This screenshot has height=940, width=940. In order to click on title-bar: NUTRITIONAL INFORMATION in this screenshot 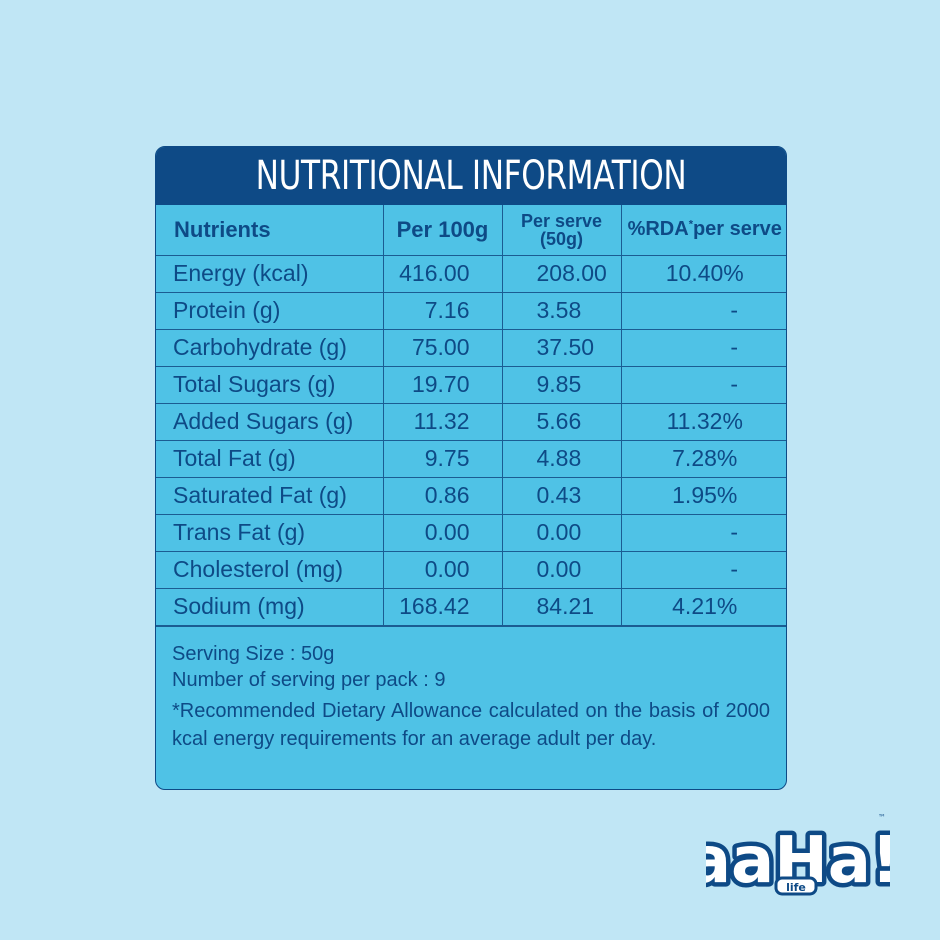, I will do `click(471, 176)`.